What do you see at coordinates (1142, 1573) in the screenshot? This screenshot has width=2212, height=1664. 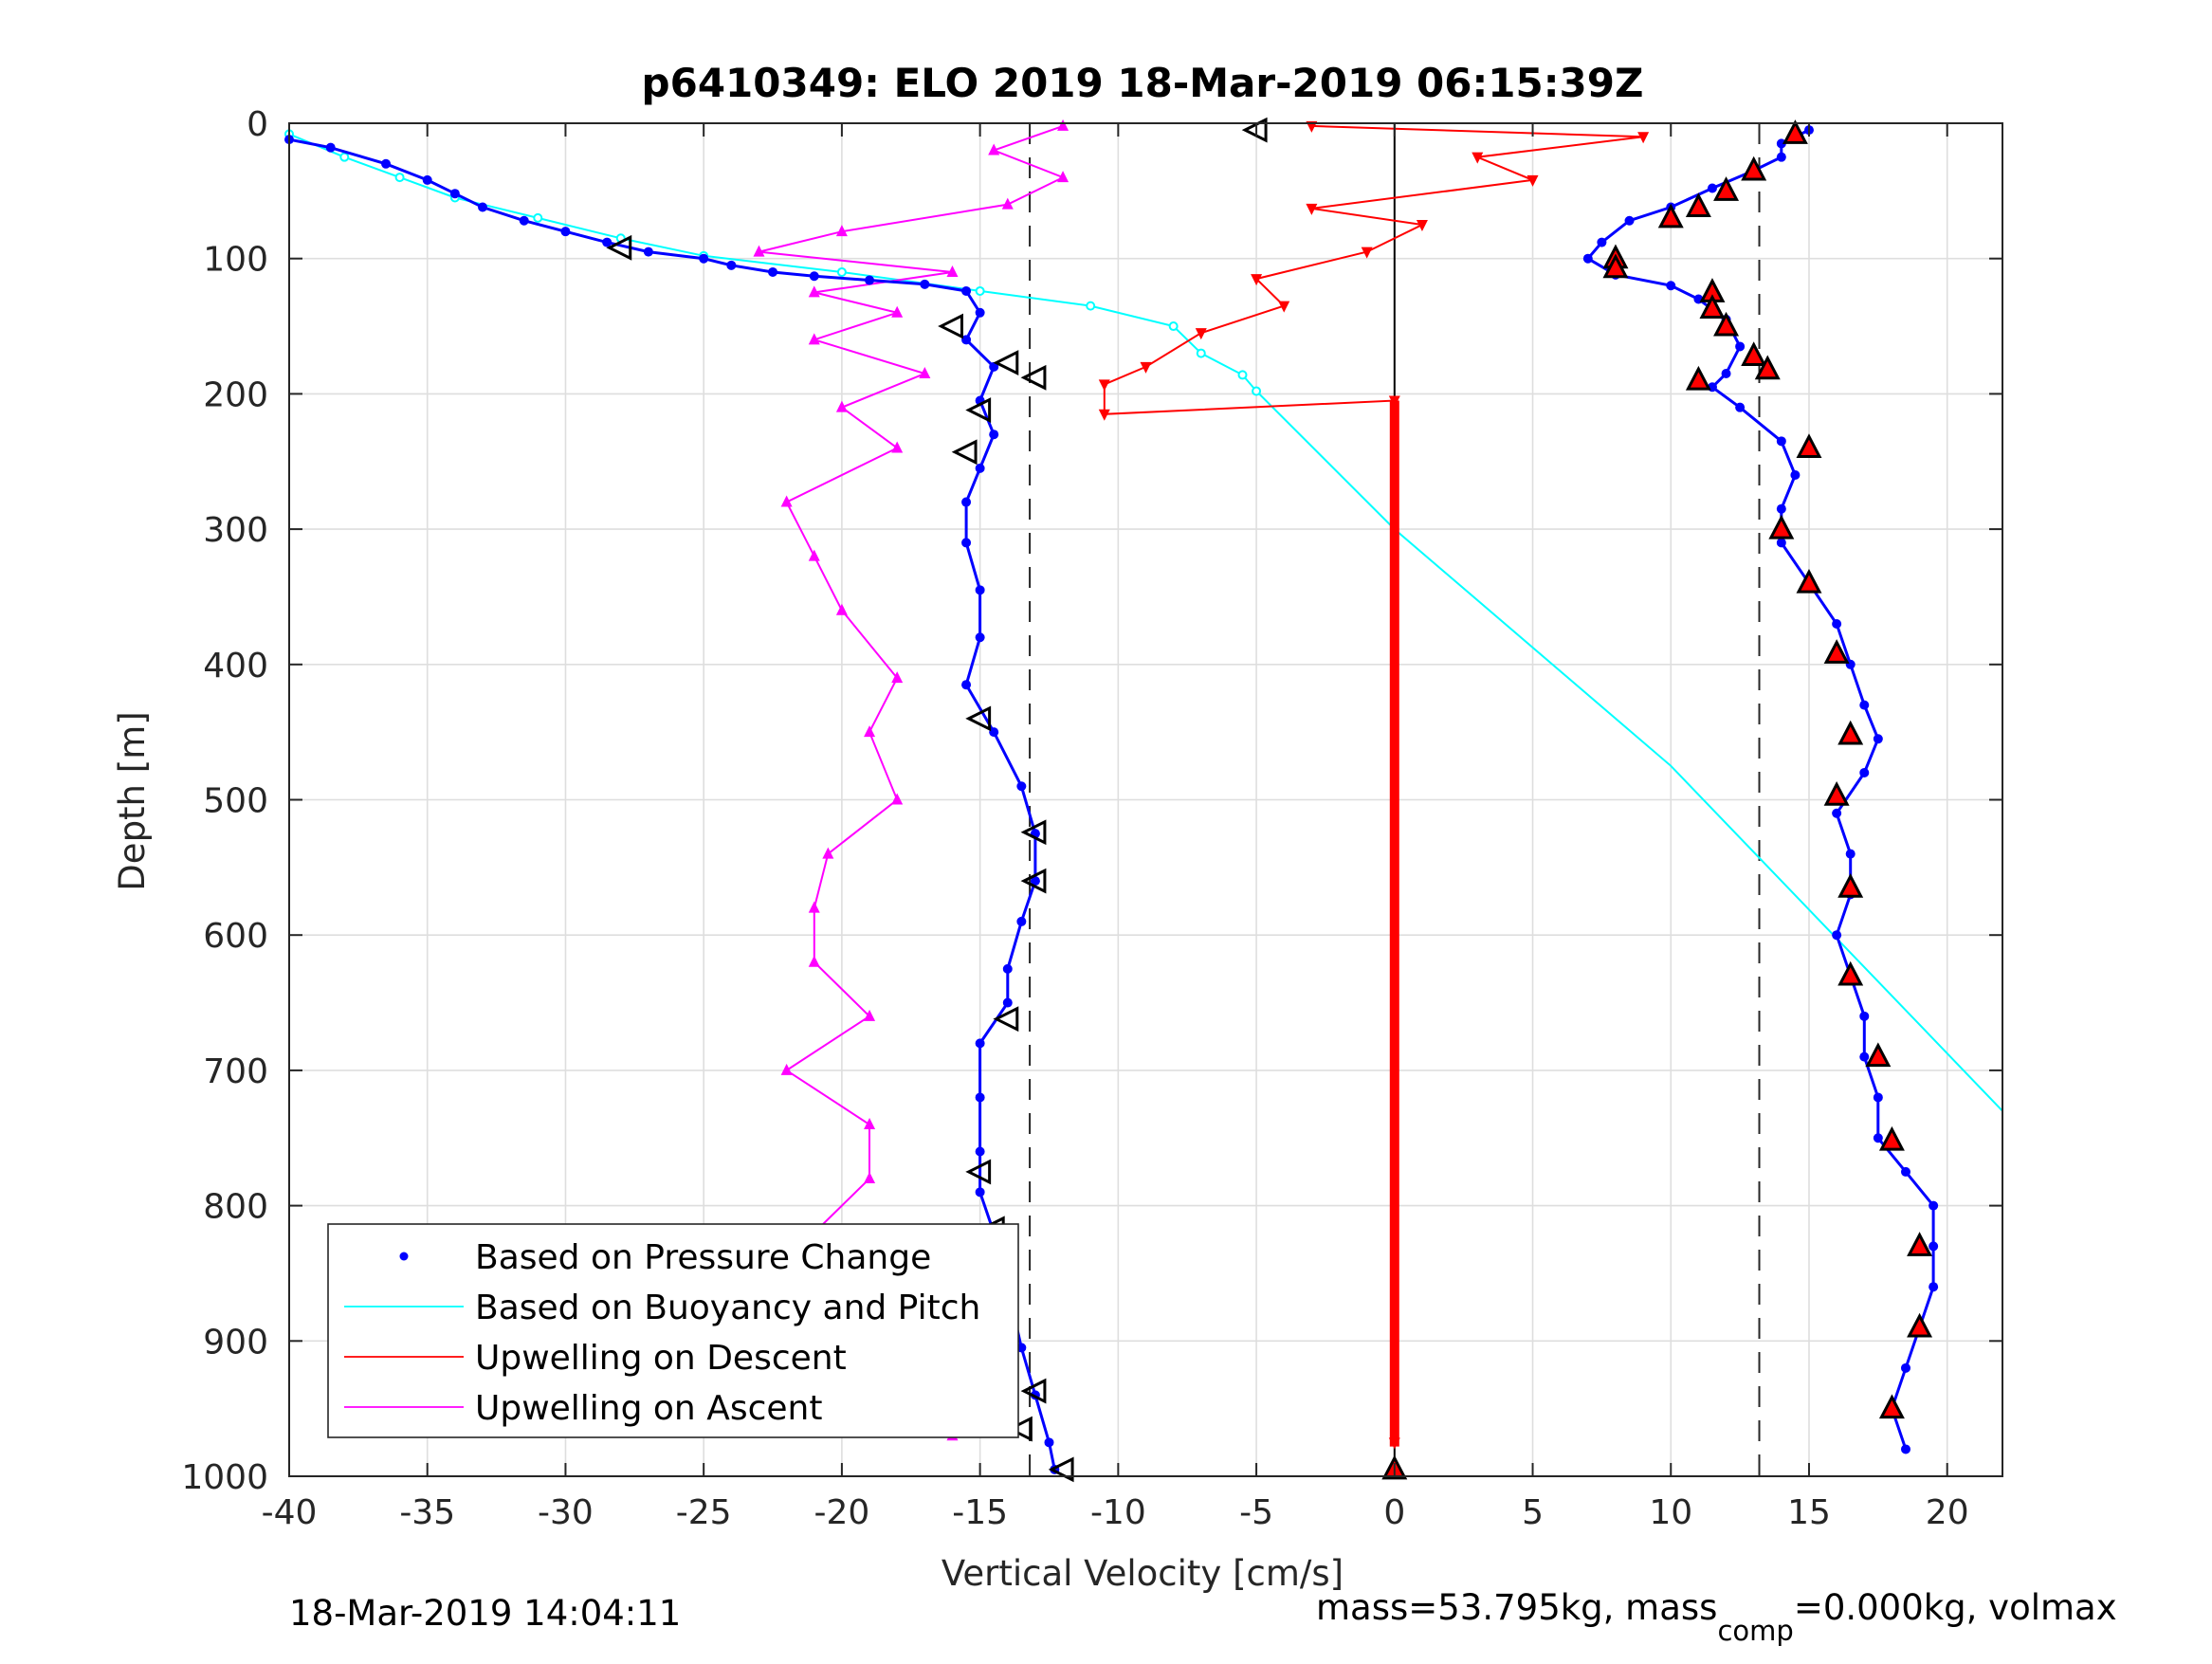 I see `x-axis-label: Vertical Velocity [cm/s]` at bounding box center [1142, 1573].